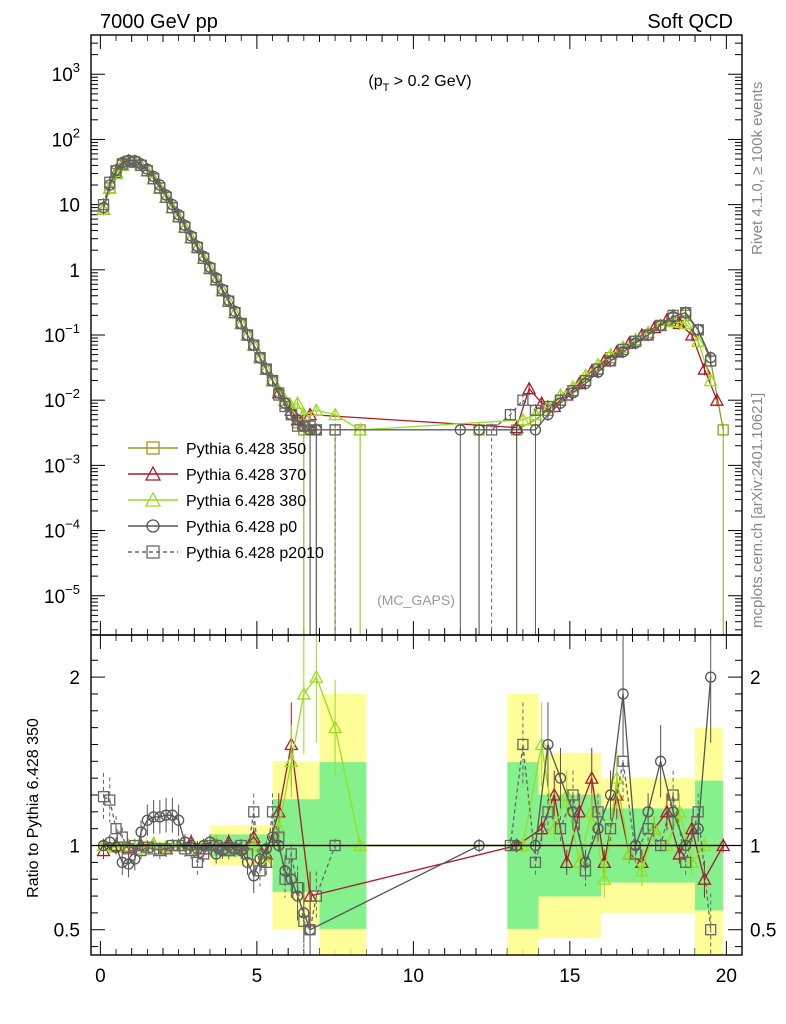 The image size is (786, 1024). I want to click on ratio-y-tick-label-right: 0.5, so click(763, 931).